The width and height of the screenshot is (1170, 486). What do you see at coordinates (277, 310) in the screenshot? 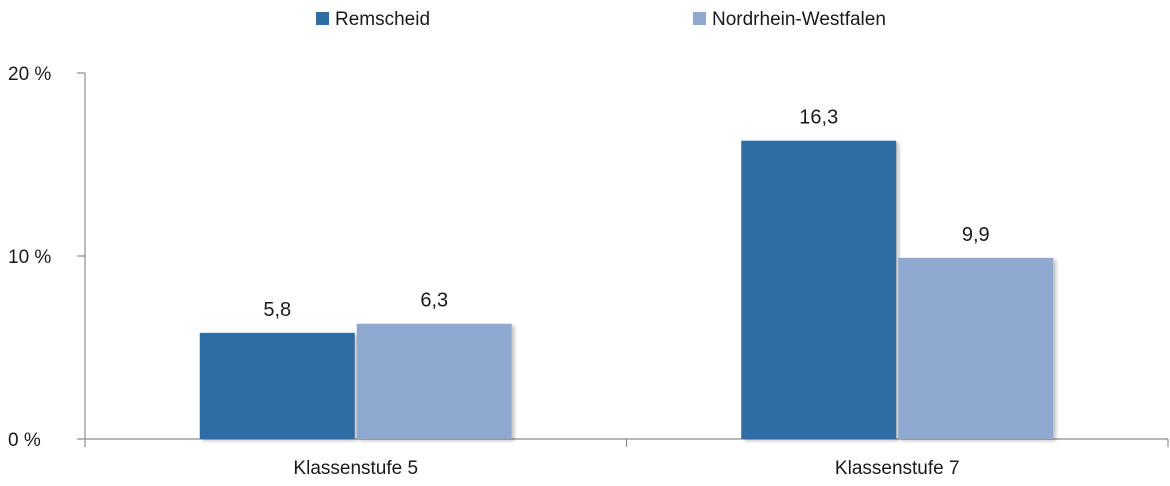
I see `data-label-remscheid-1: 5,8` at bounding box center [277, 310].